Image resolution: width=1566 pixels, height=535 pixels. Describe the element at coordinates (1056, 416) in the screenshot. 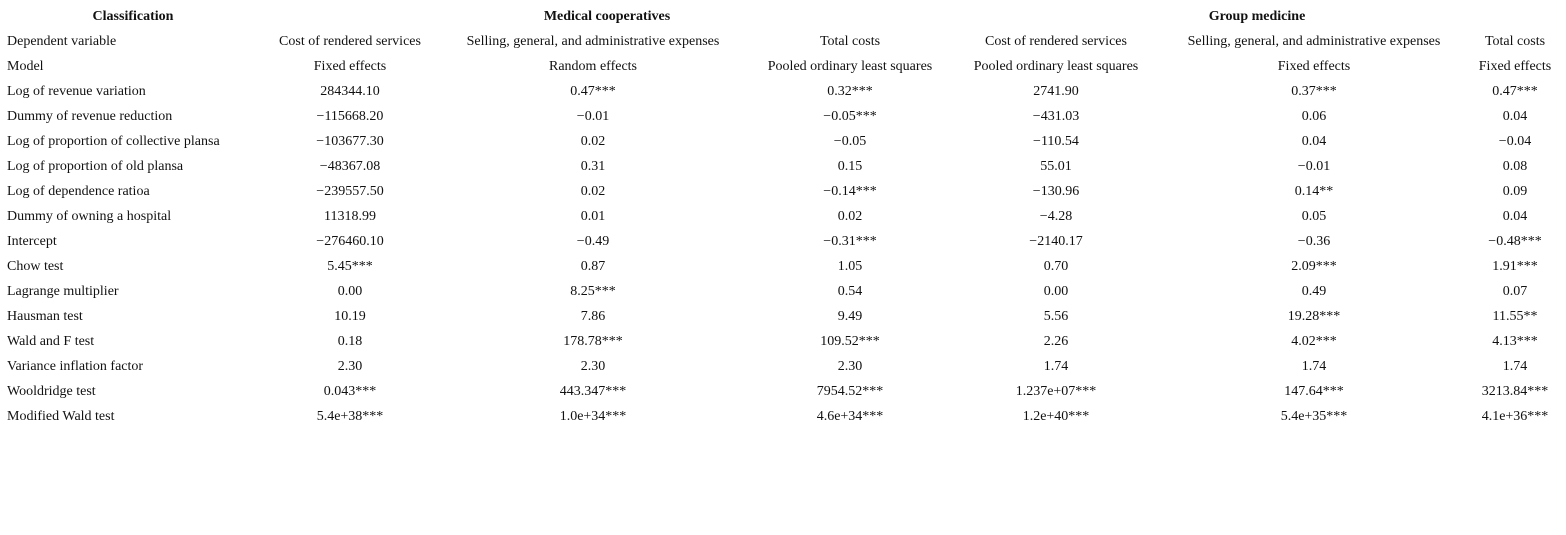

I see `table-cell: 1.2e+40***` at that location.